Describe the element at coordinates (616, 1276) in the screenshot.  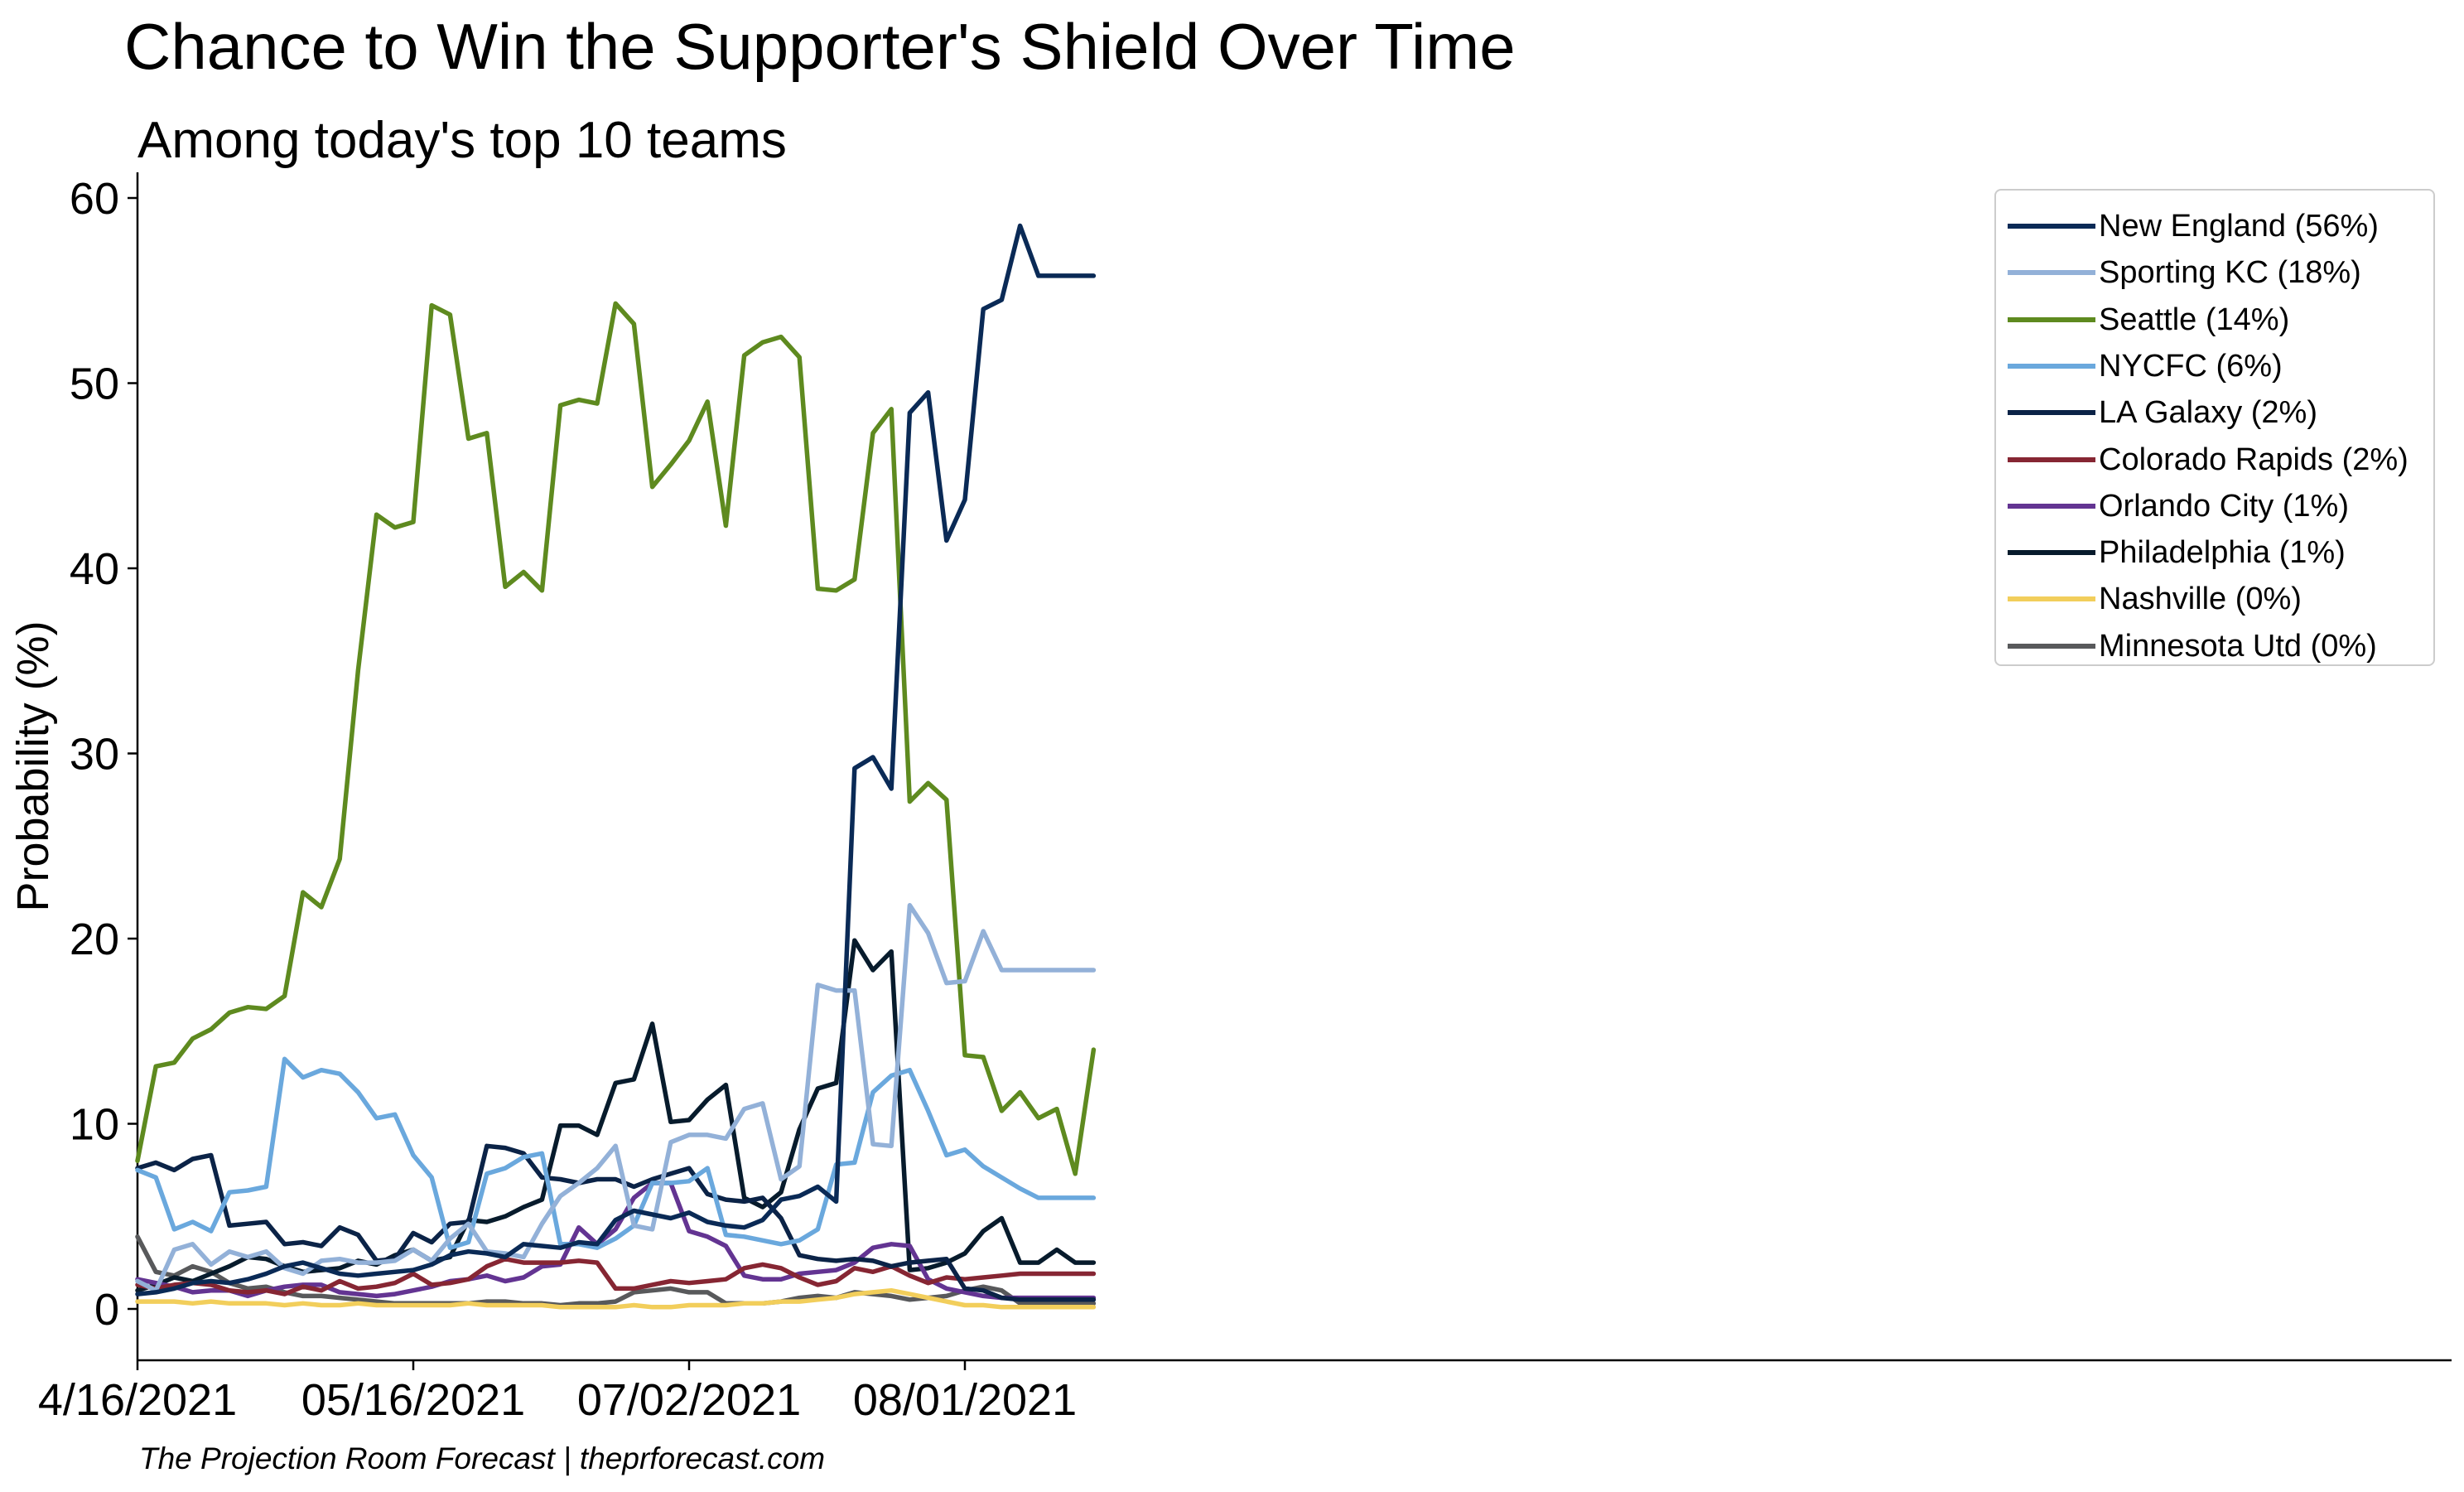
I see `series-line-colorado-rapids` at that location.